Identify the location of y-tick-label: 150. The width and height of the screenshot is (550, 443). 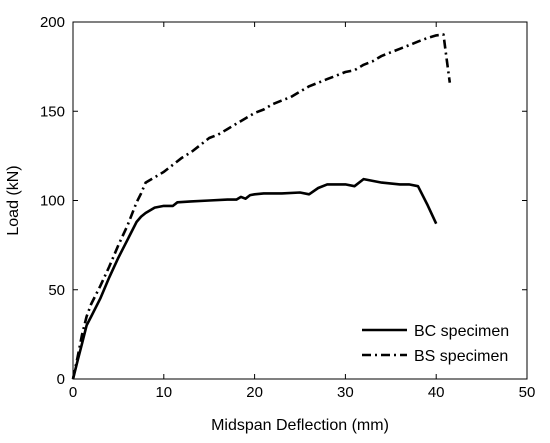
(52, 111).